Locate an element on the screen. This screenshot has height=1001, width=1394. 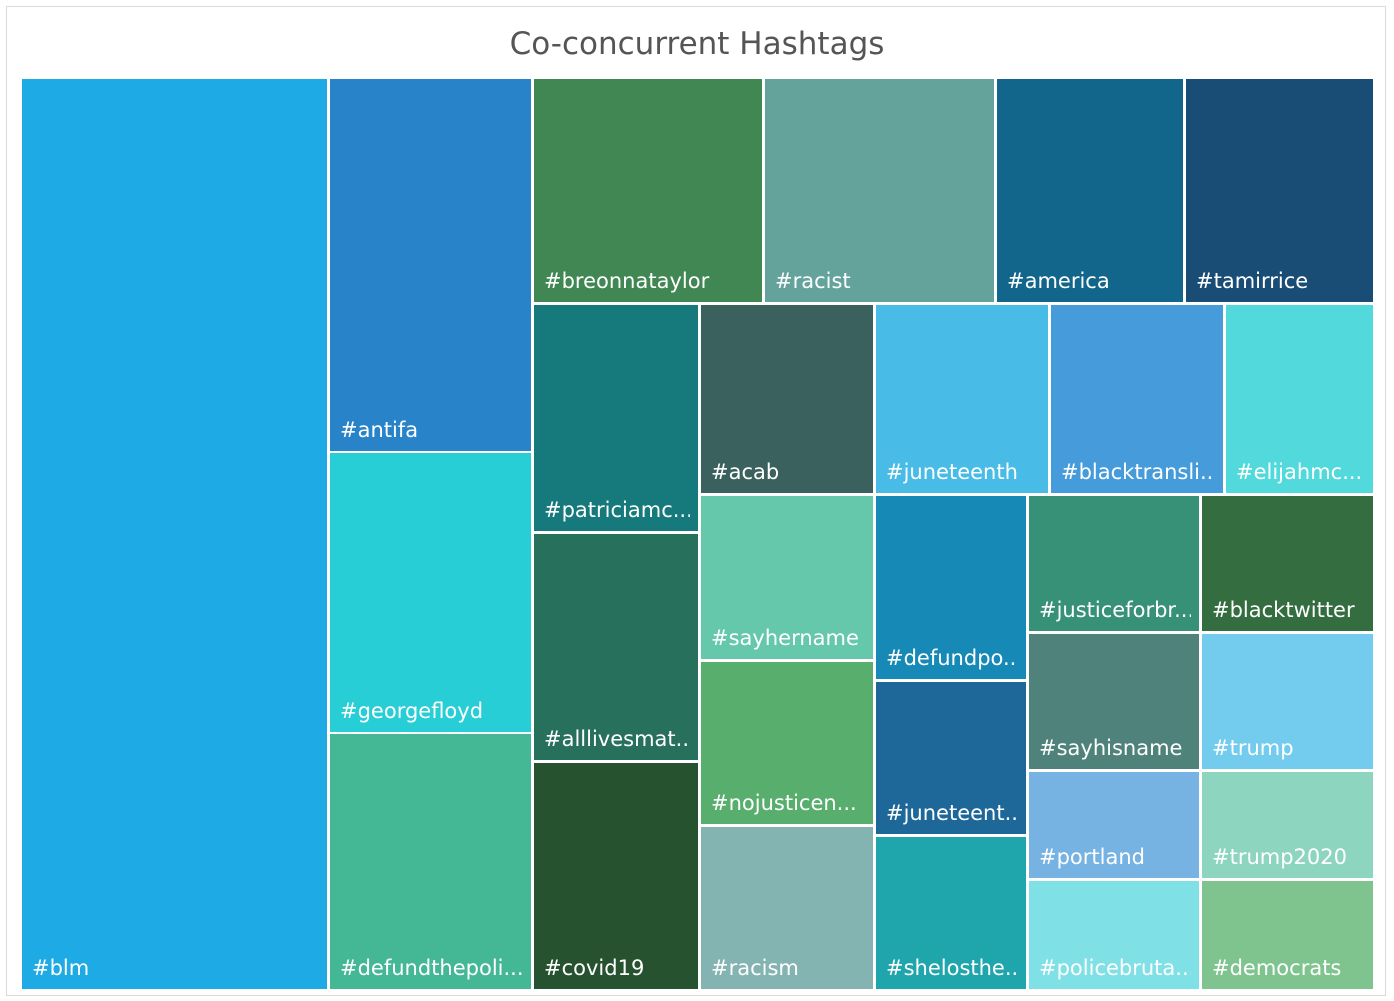
treemap-tile-tamirrice: #tamirrice is located at coordinates (1279, 190).